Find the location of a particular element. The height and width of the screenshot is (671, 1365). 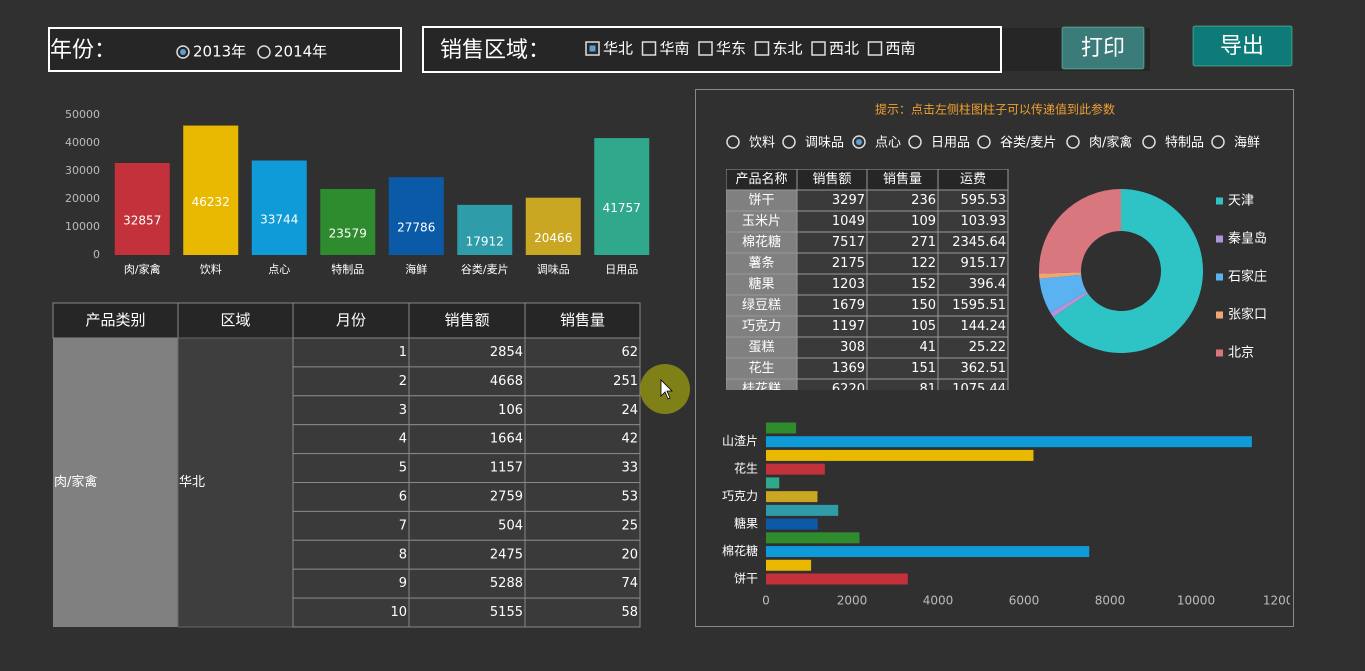

product-cell-text: 105 is located at coordinates (923, 326).